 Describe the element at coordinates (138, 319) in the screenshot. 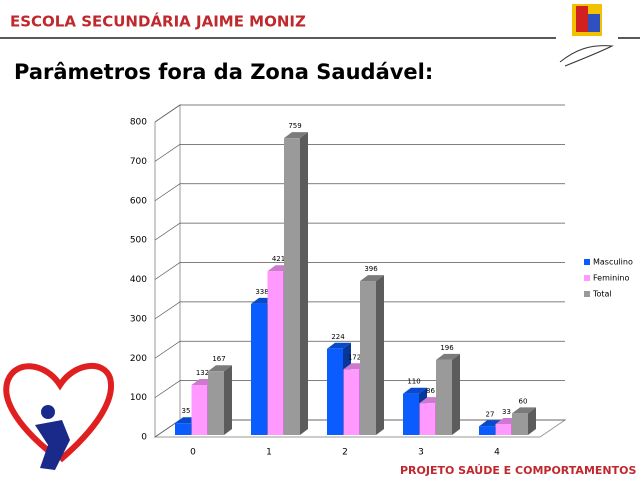

I see `y-tick-label: 300` at that location.